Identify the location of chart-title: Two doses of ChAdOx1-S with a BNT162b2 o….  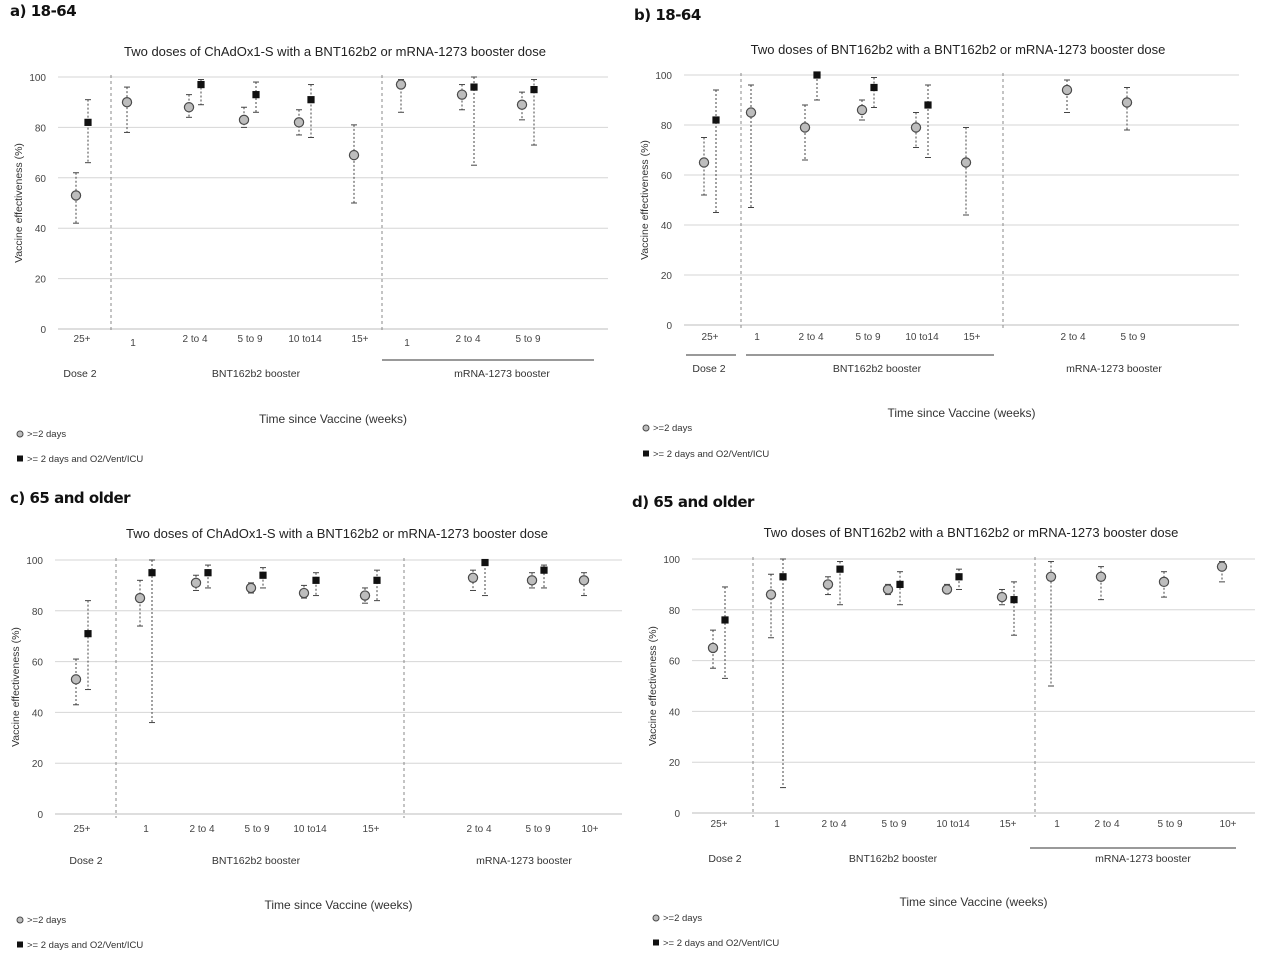
(337, 533).